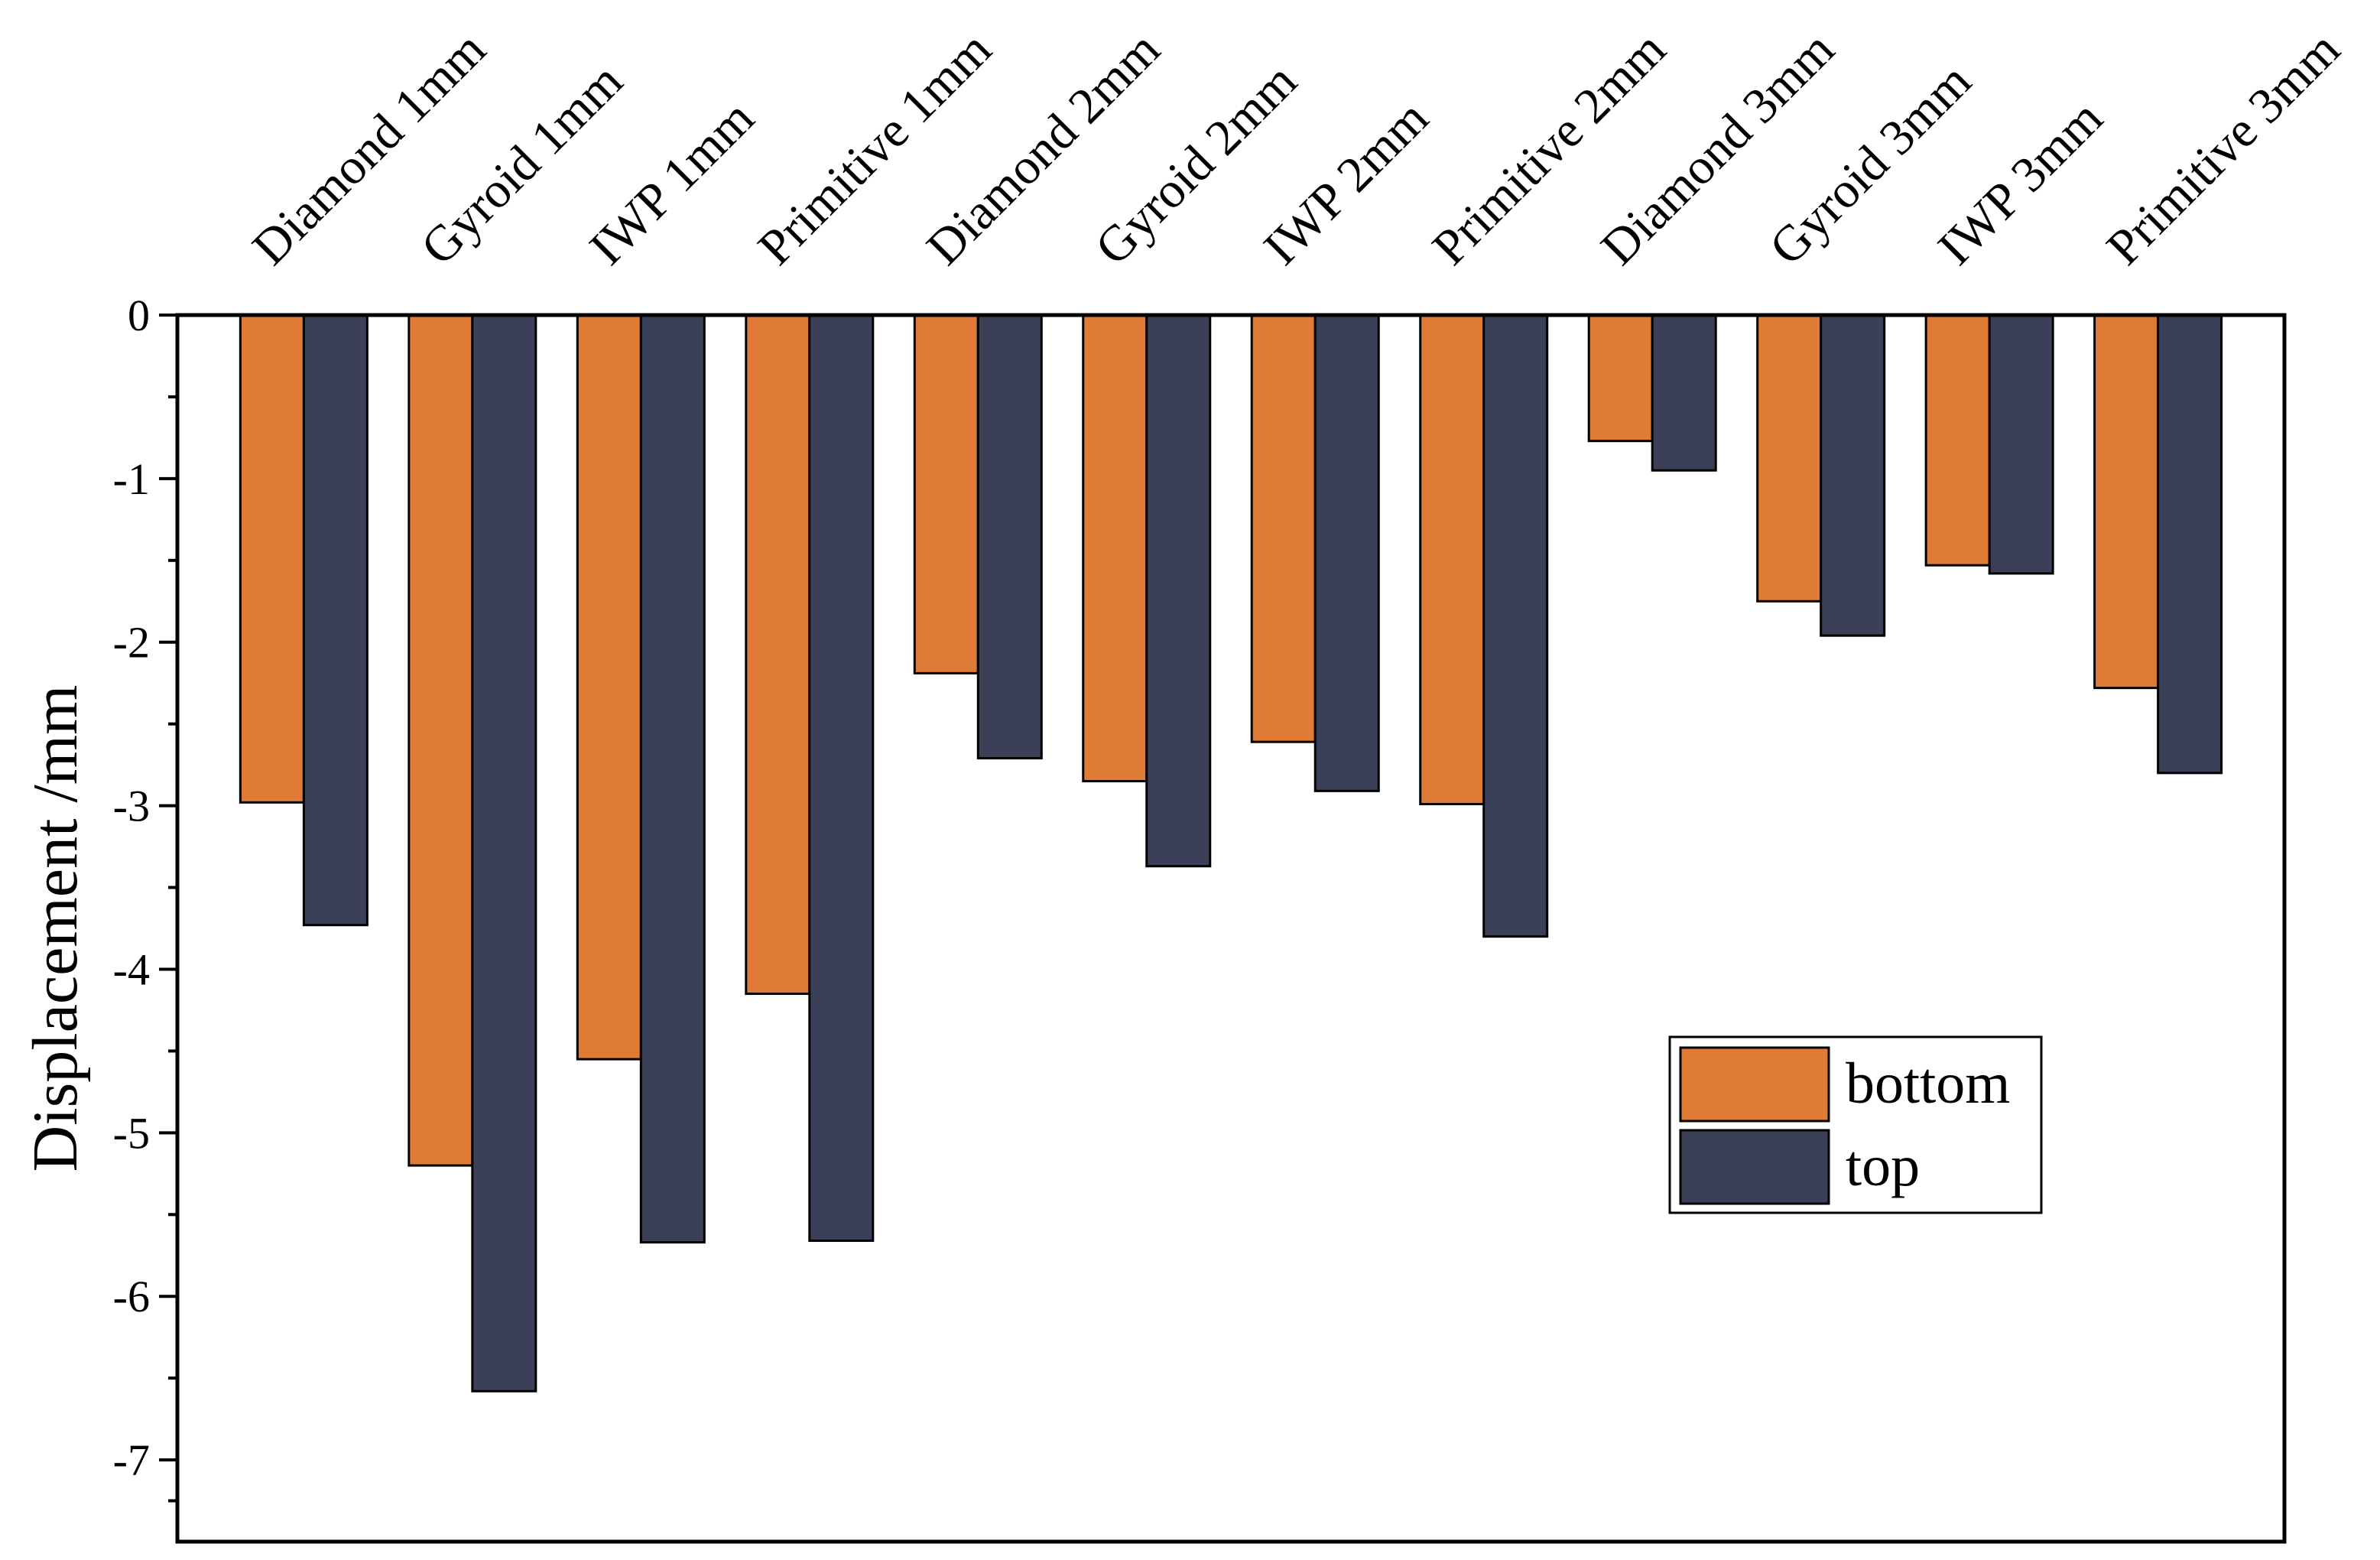 The width and height of the screenshot is (2380, 1560). What do you see at coordinates (131, 1296) in the screenshot?
I see `y-tick-label: -6` at bounding box center [131, 1296].